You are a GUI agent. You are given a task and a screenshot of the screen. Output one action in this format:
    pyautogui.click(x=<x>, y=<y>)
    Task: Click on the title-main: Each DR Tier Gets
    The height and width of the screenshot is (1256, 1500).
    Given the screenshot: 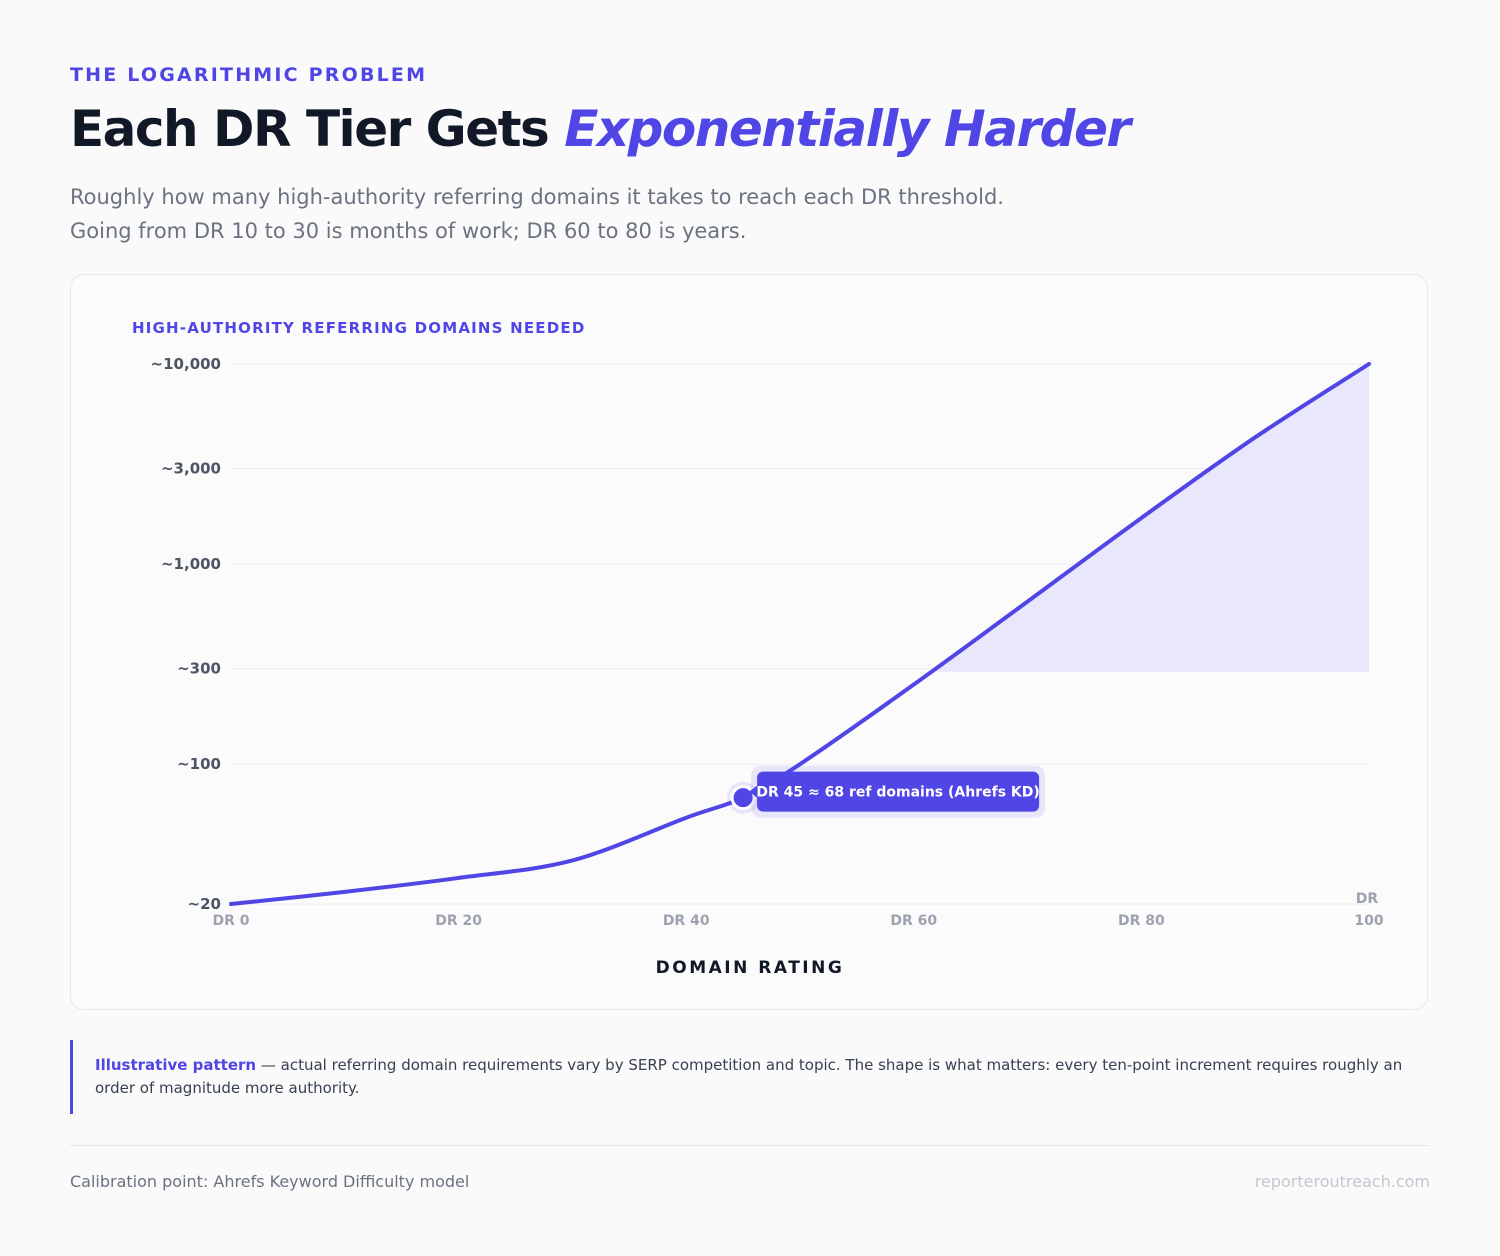 What is the action you would take?
    pyautogui.click(x=317, y=129)
    